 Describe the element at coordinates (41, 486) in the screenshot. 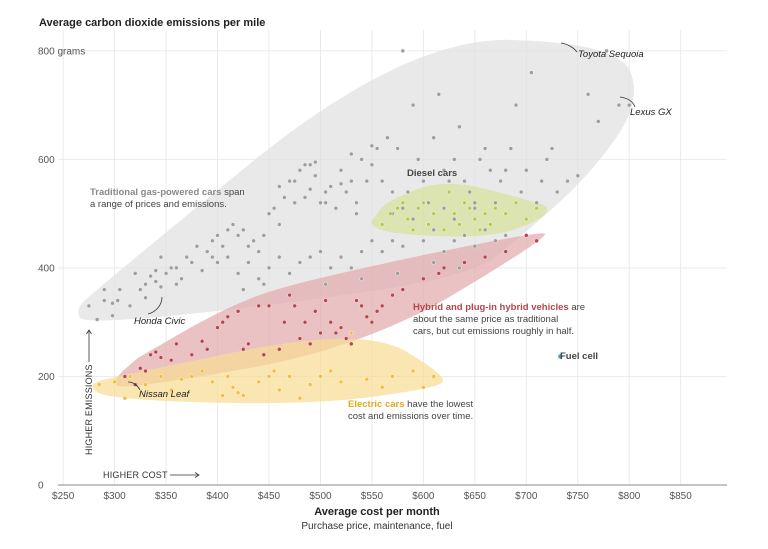

I see `y-tick-label: 0` at that location.